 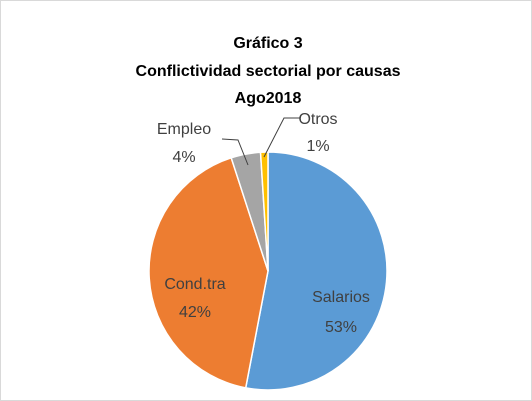 What do you see at coordinates (341, 297) in the screenshot?
I see `slice-label: Salarios` at bounding box center [341, 297].